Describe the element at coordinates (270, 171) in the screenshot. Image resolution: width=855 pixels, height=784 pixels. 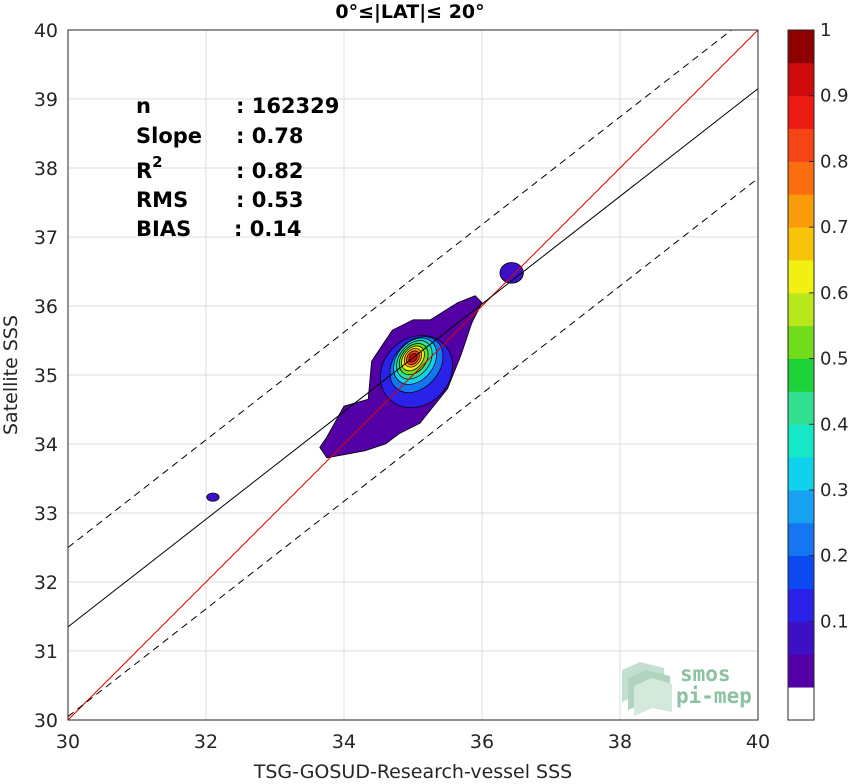
I see `stat-value: : 0.82` at that location.